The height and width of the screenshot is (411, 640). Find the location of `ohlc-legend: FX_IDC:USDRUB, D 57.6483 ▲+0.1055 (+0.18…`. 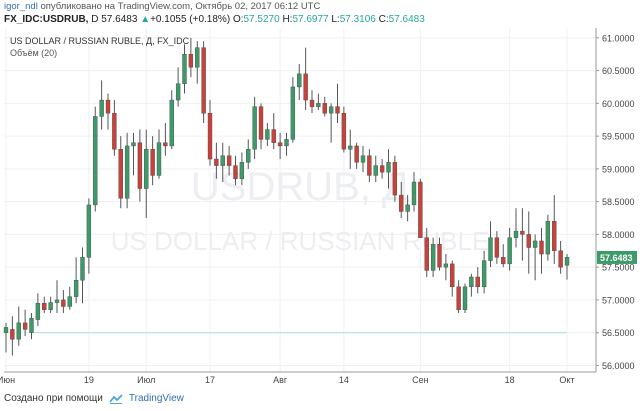

ohlc-legend: FX_IDC:USDRUB, D 57.6483 ▲+0.1055 (+0.18… is located at coordinates (214, 19).